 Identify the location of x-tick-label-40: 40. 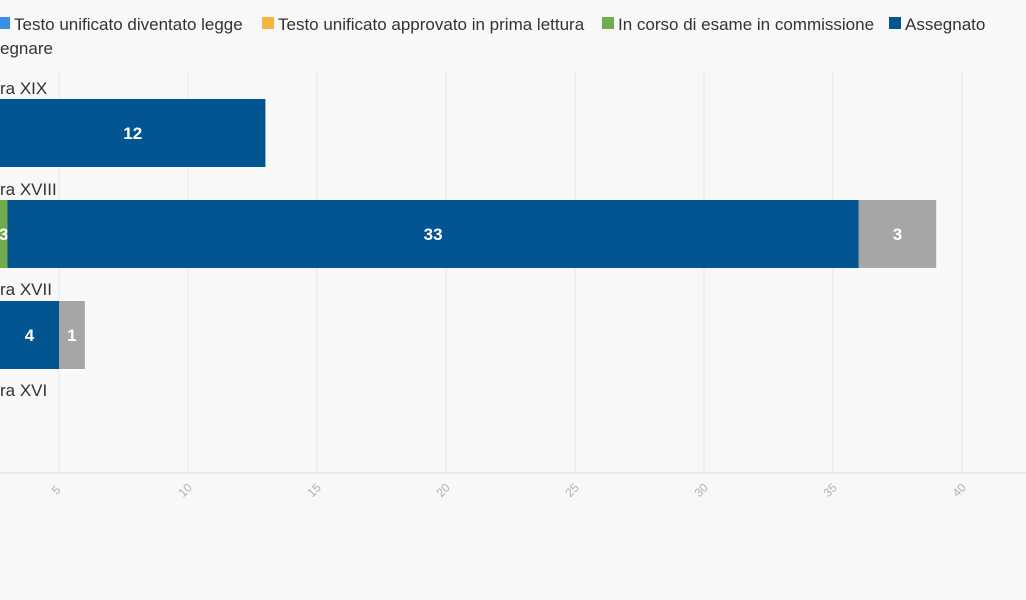
(959, 490).